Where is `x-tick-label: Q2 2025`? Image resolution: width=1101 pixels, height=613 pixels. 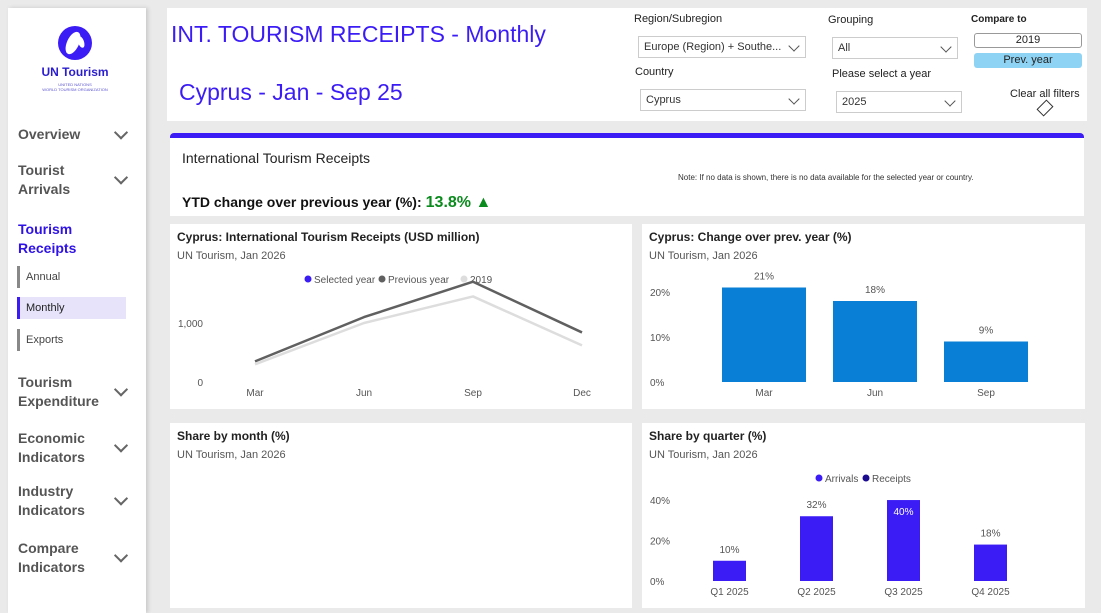 x-tick-label: Q2 2025 is located at coordinates (816, 592).